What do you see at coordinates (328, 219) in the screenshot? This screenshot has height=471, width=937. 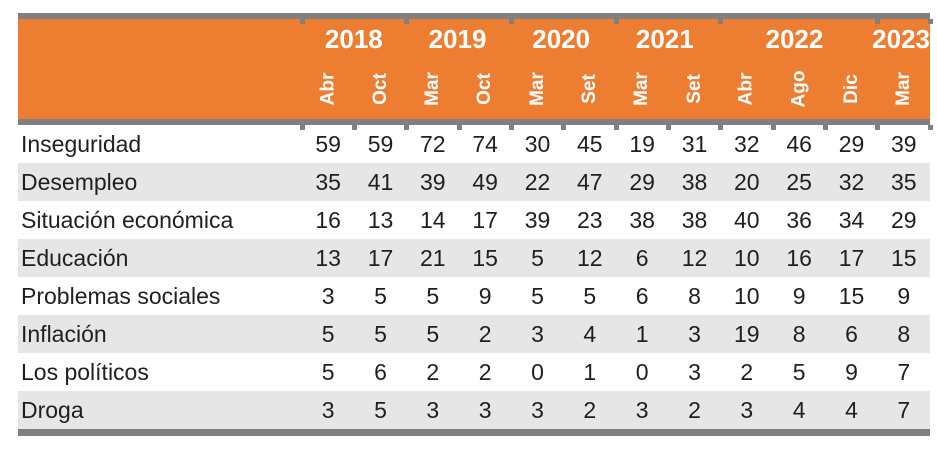 I see `cell-value: 16` at bounding box center [328, 219].